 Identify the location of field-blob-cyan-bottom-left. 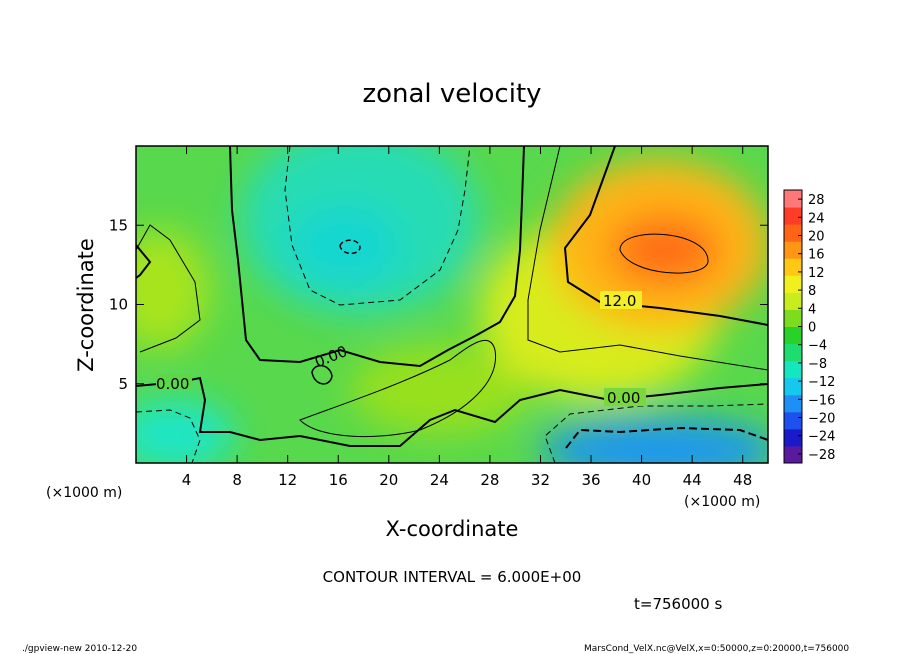
(185, 431).